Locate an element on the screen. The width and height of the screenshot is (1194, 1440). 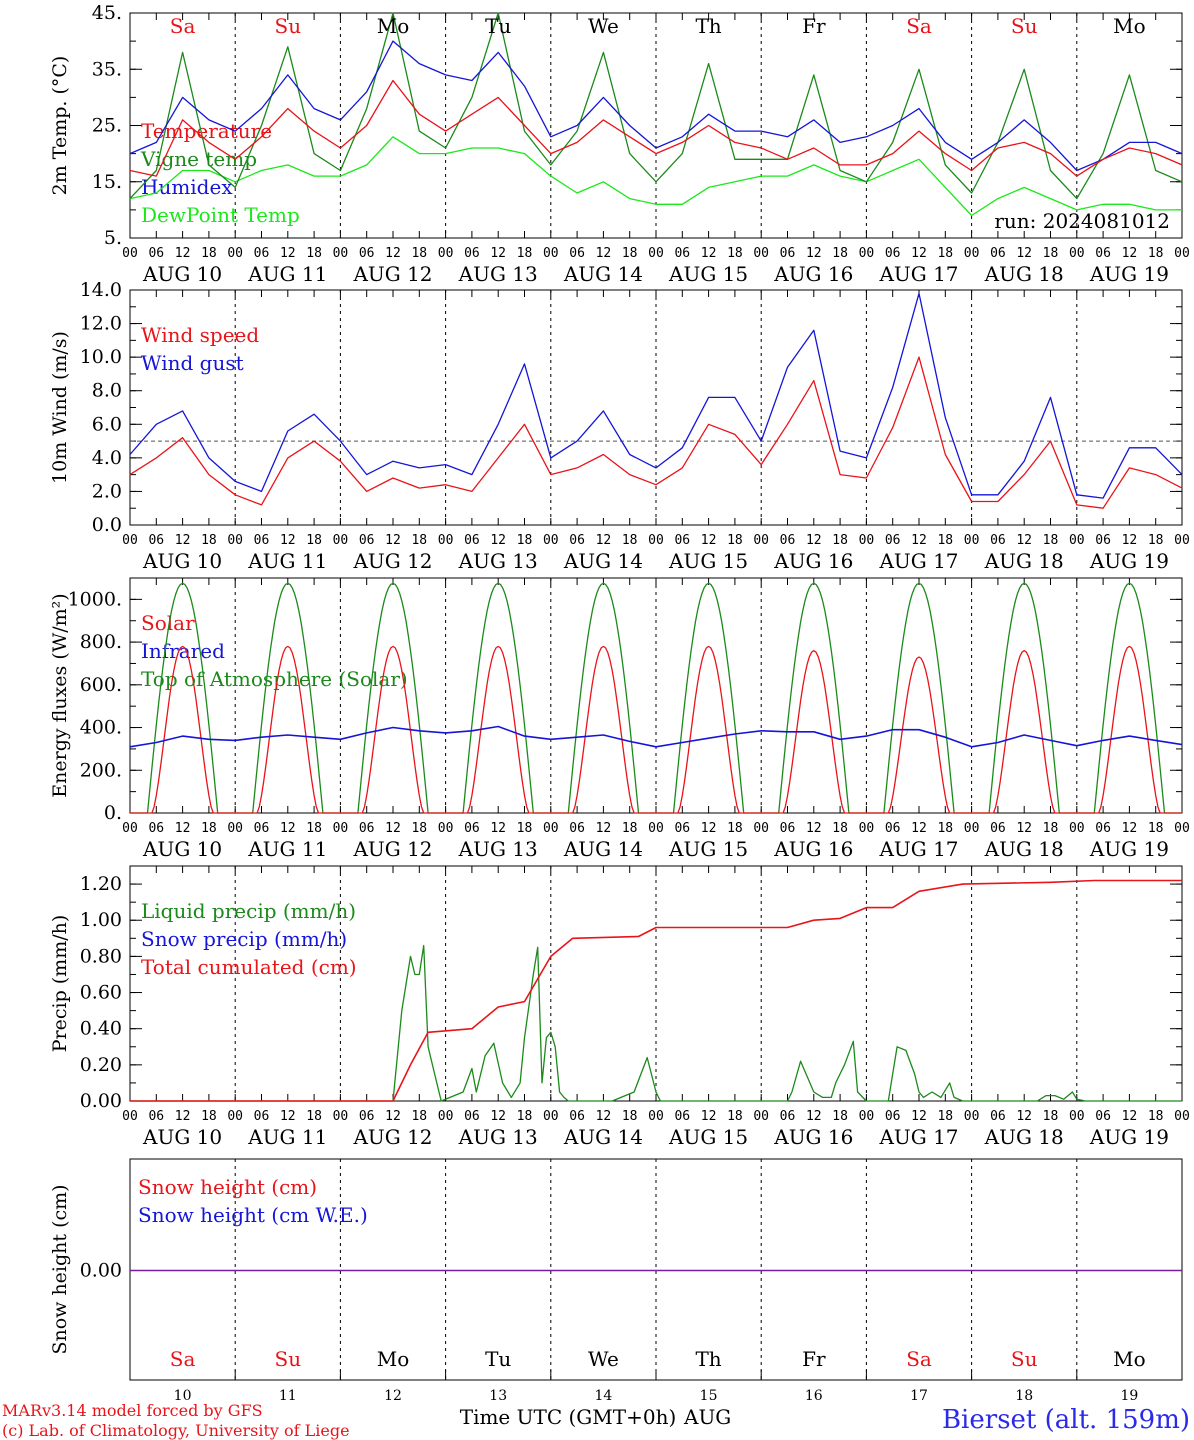
legend-entry: Wind gust is located at coordinates (192, 363).